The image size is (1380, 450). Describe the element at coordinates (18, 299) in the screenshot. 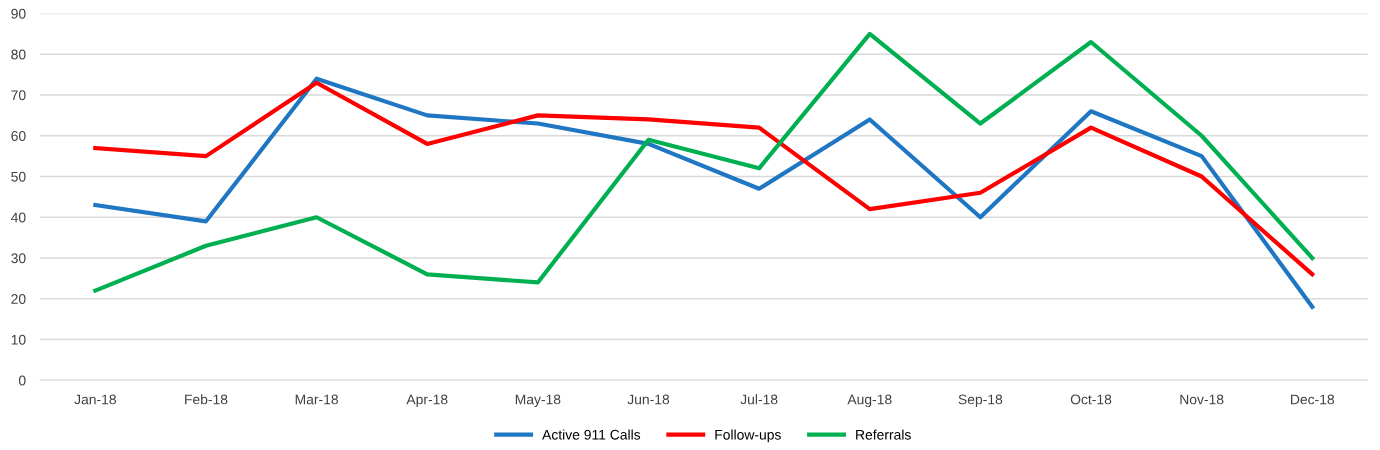

I see `y-tick-label: 20` at that location.